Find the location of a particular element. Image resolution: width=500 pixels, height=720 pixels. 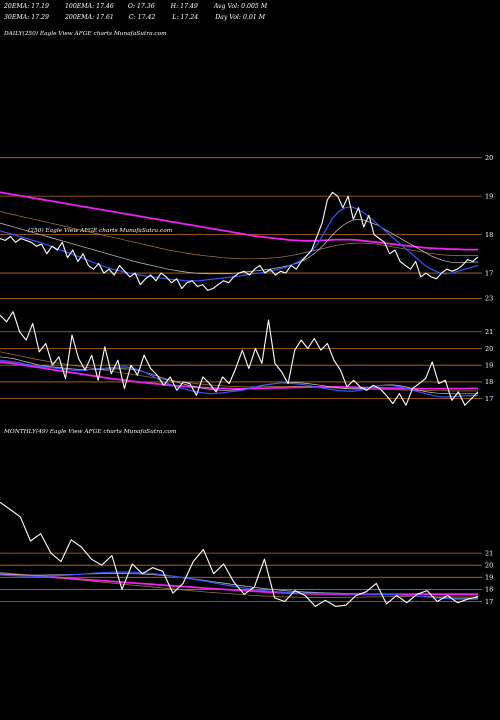

monthly-panel: 21 20 19 18 17 is located at coordinates (246, 554).